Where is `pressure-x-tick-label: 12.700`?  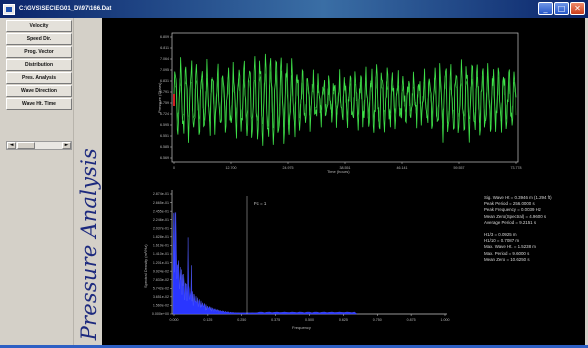
pressure-x-tick-label: 12.700 is located at coordinates (231, 168).